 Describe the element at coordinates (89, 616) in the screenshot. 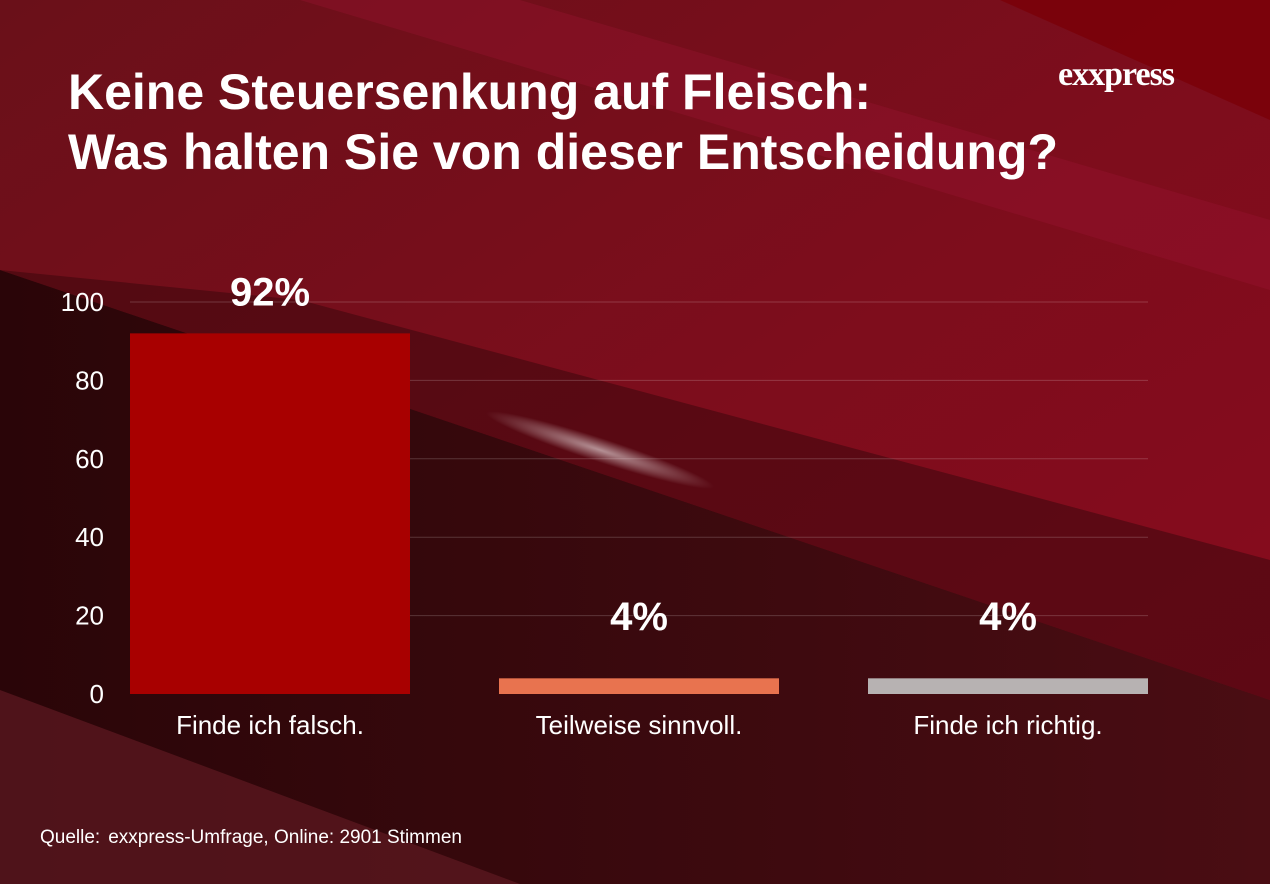

I see `y-tick-label: 20` at that location.